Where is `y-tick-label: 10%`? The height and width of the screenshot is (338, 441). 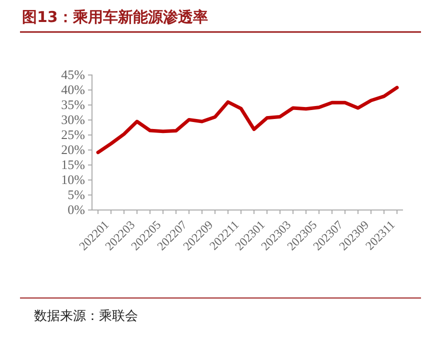 y-tick-label: 10% is located at coordinates (73, 180).